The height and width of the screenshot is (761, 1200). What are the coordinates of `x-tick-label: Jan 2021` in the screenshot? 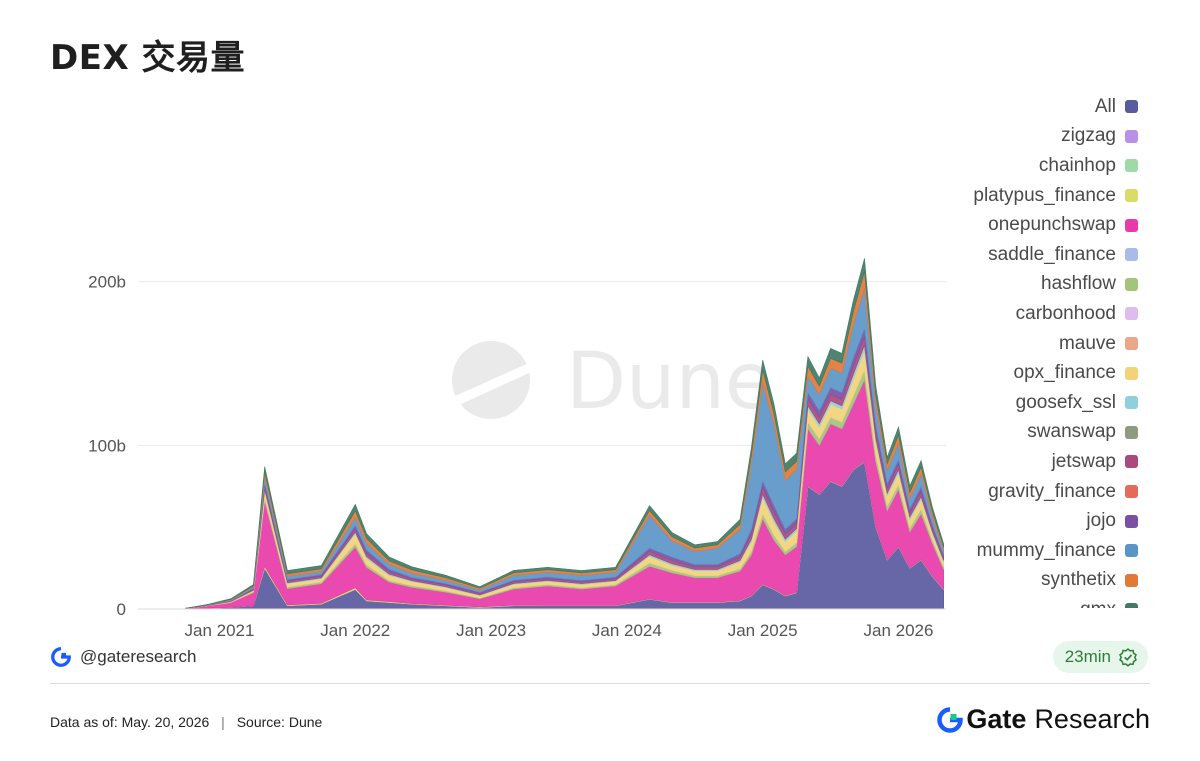 It's located at (220, 630).